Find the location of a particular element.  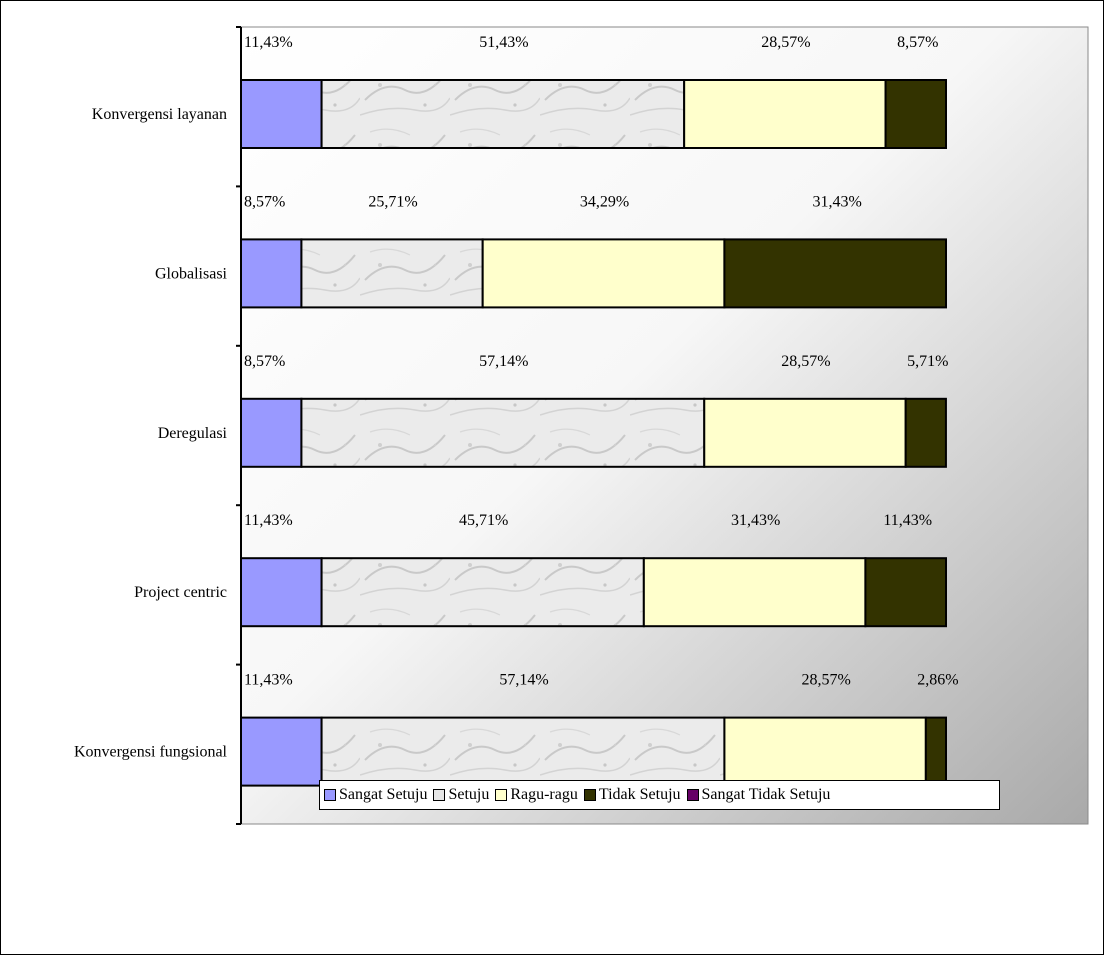

category-label: Konvergensi fungsional is located at coordinates (151, 752).